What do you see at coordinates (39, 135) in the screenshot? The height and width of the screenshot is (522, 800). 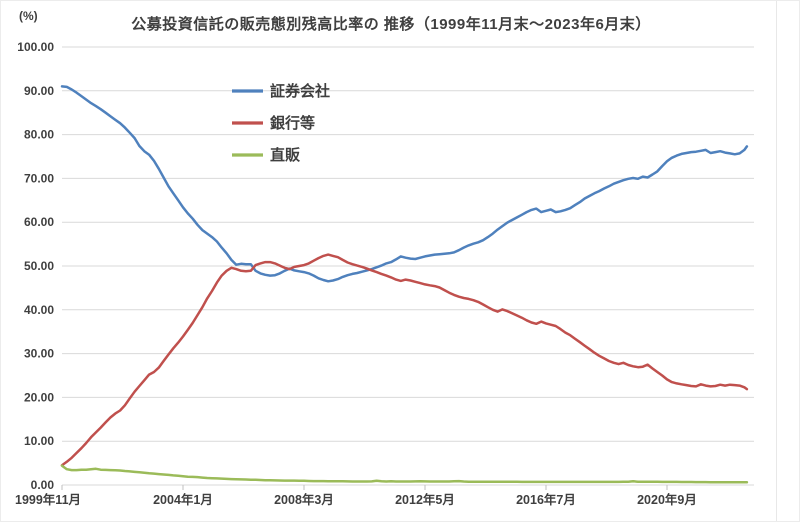 I see `y-axis-tick-label: 80.00` at bounding box center [39, 135].